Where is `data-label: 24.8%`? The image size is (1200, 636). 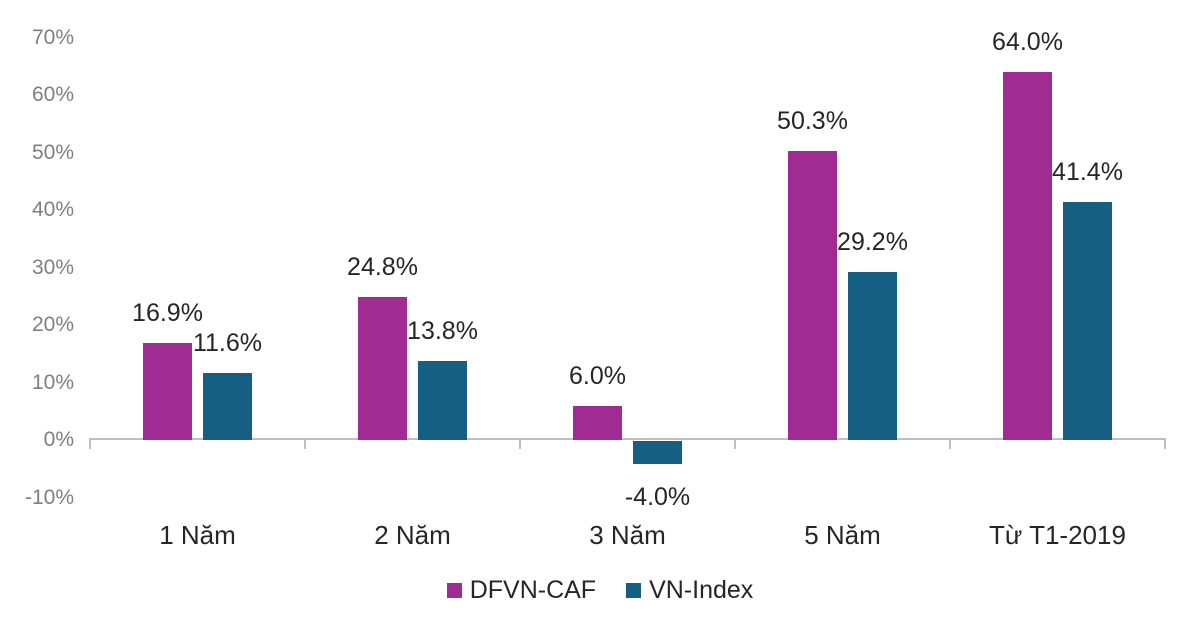
data-label: 24.8% is located at coordinates (382, 267).